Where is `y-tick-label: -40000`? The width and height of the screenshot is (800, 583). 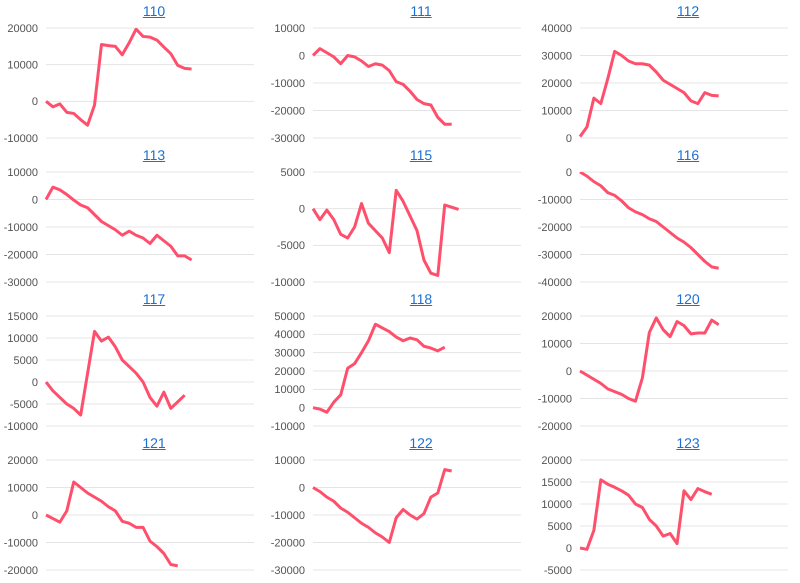 y-tick-label: -40000 is located at coordinates (555, 282).